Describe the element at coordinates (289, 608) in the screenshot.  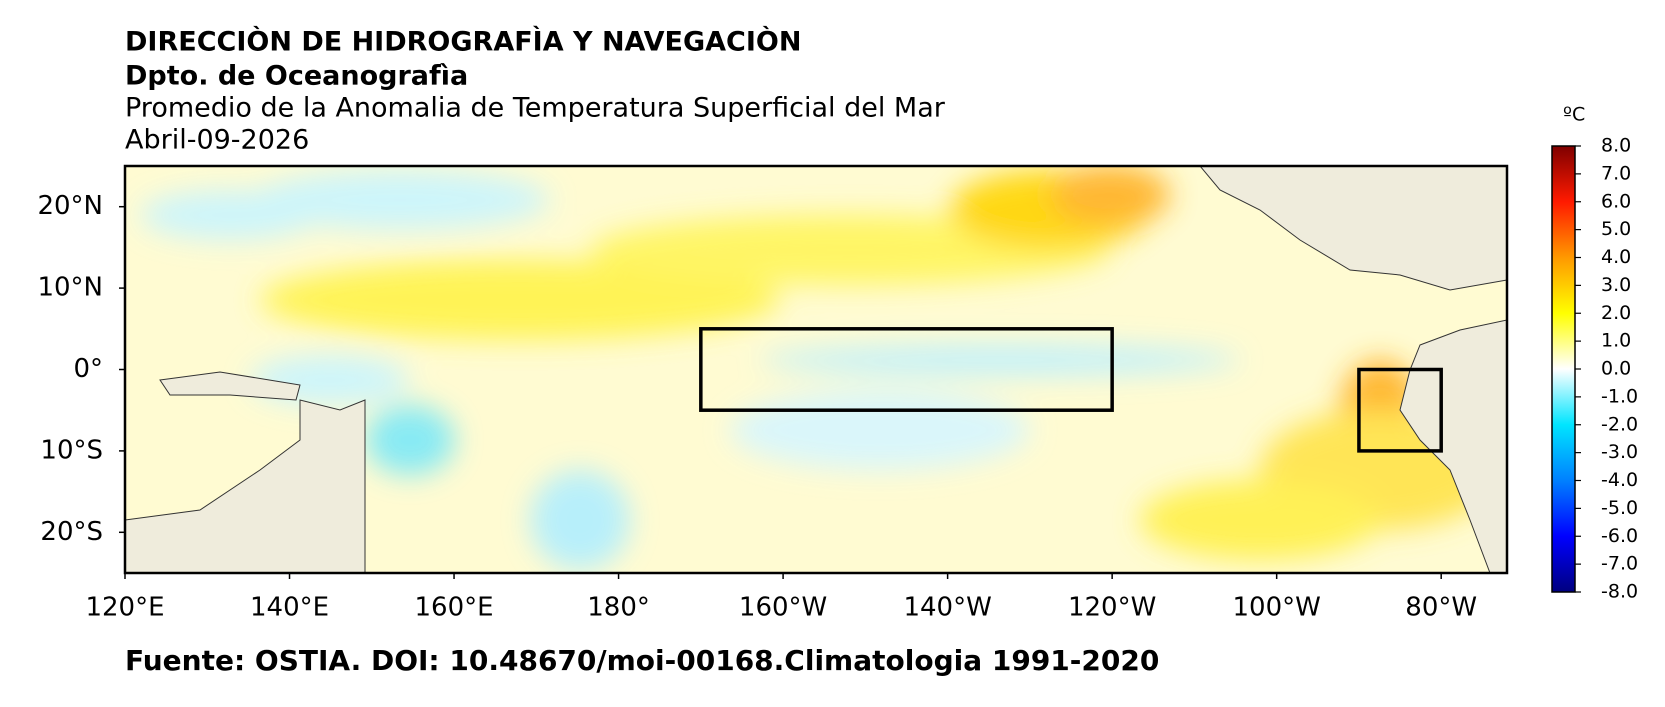
I see `x-tick-label: 140°E` at that location.